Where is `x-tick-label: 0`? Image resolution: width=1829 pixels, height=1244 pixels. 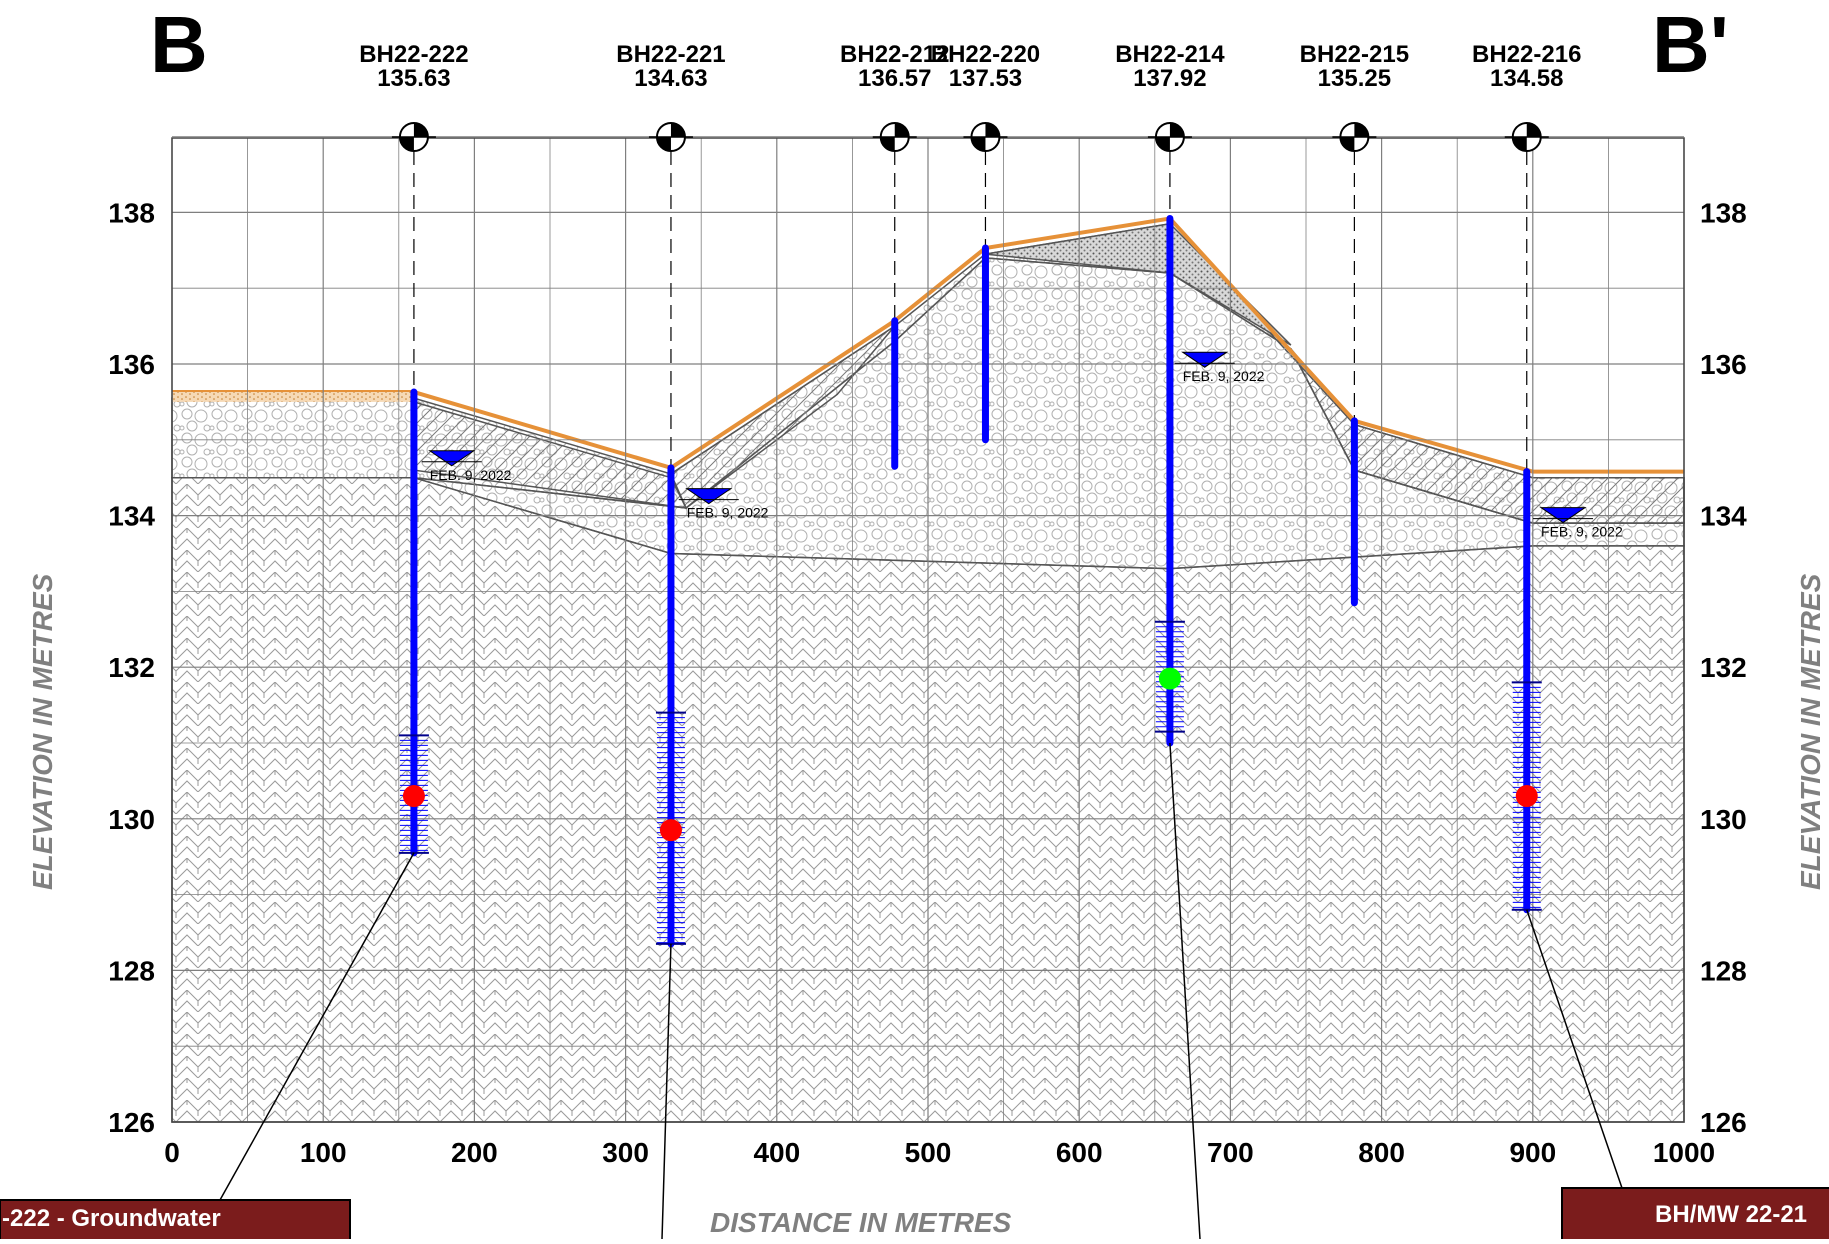
x-tick-label: 0 is located at coordinates (172, 1152).